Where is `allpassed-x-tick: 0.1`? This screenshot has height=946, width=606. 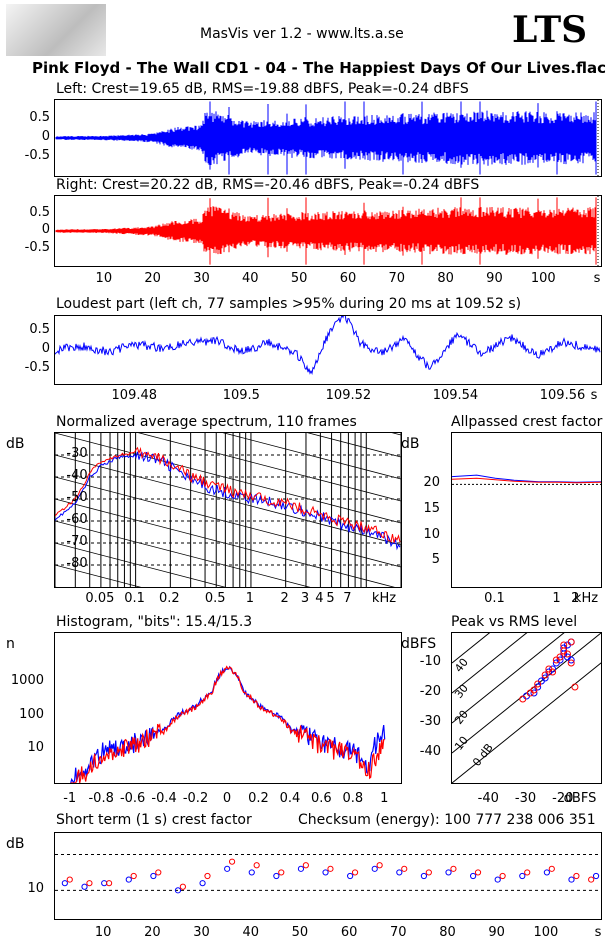
allpassed-x-tick: 0.1 is located at coordinates (494, 598).